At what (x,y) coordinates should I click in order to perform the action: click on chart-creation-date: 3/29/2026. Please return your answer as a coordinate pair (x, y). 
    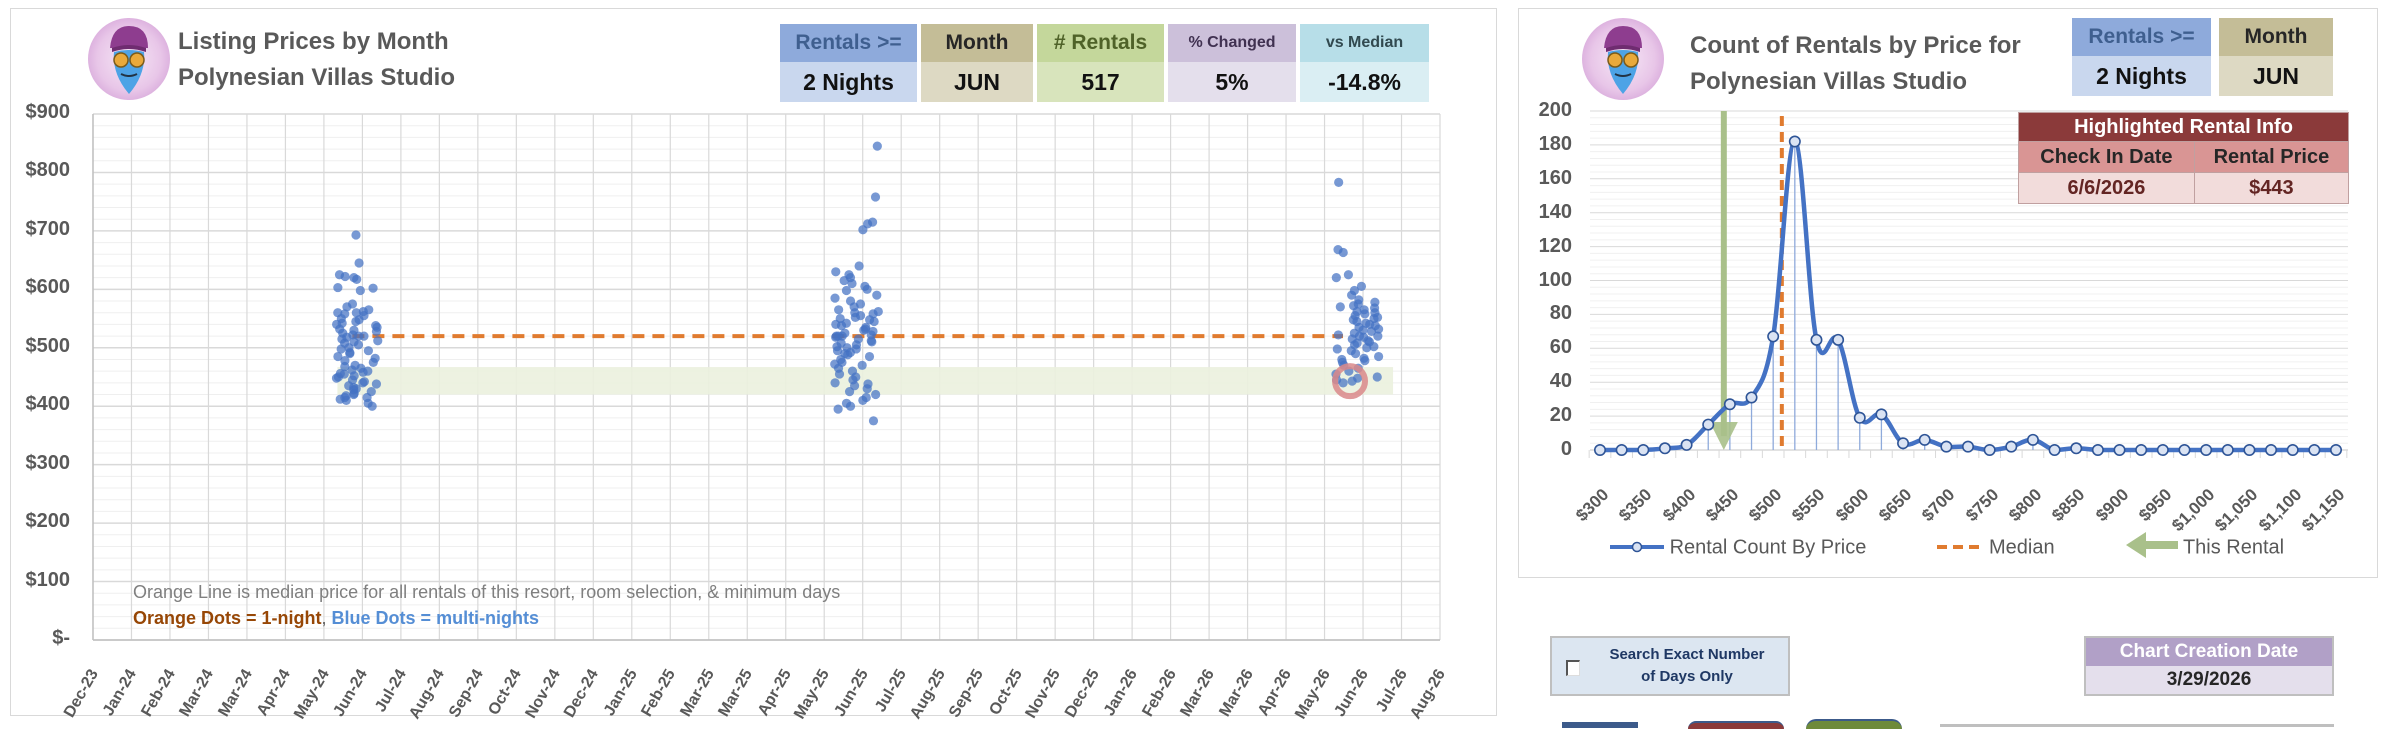
    Looking at the image, I should click on (2209, 680).